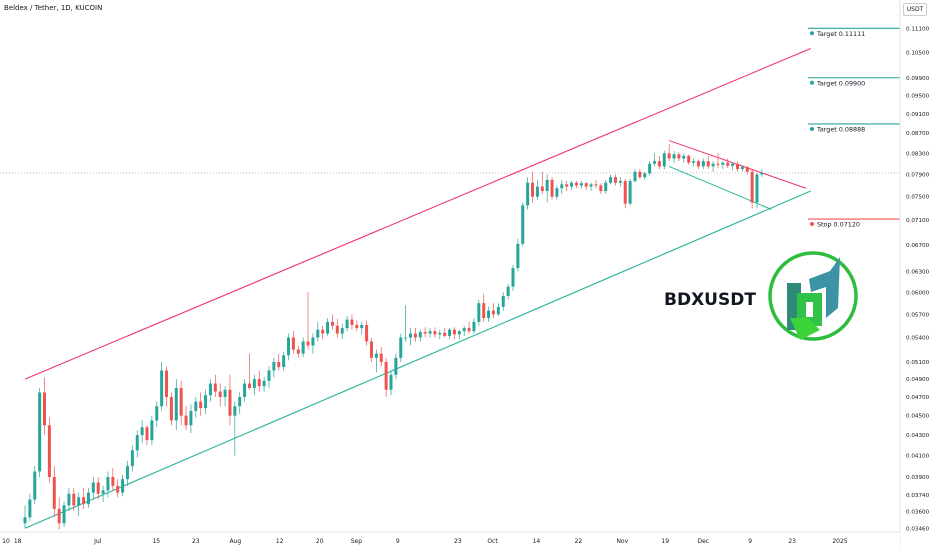 This screenshot has width=932, height=555. What do you see at coordinates (398, 541) in the screenshot?
I see `time-tick-label: 9` at bounding box center [398, 541].